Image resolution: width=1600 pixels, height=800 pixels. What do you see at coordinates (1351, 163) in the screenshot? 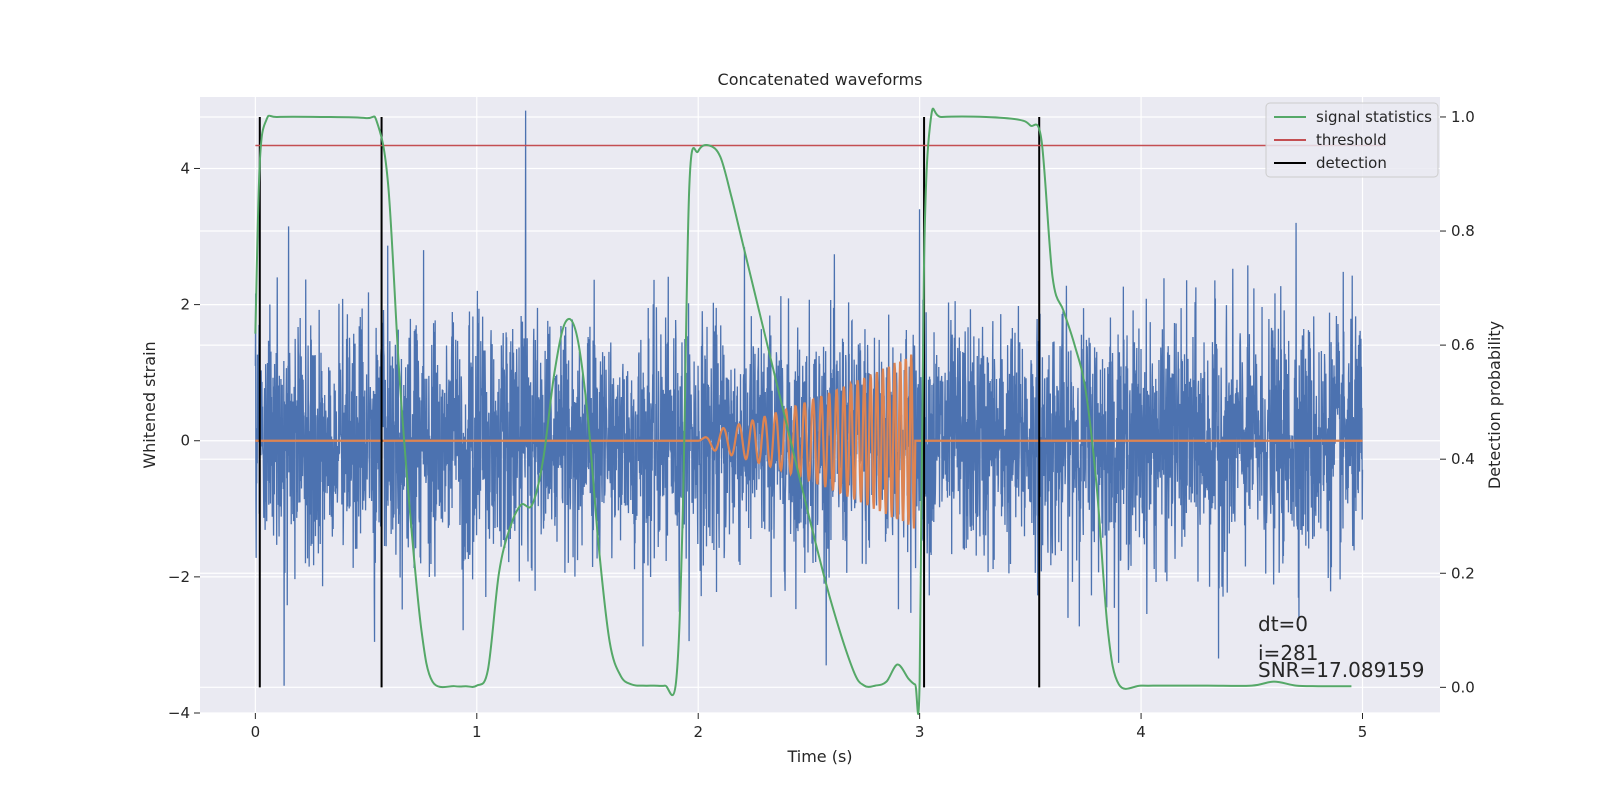
I see `legend-label-detection: detection` at bounding box center [1351, 163].